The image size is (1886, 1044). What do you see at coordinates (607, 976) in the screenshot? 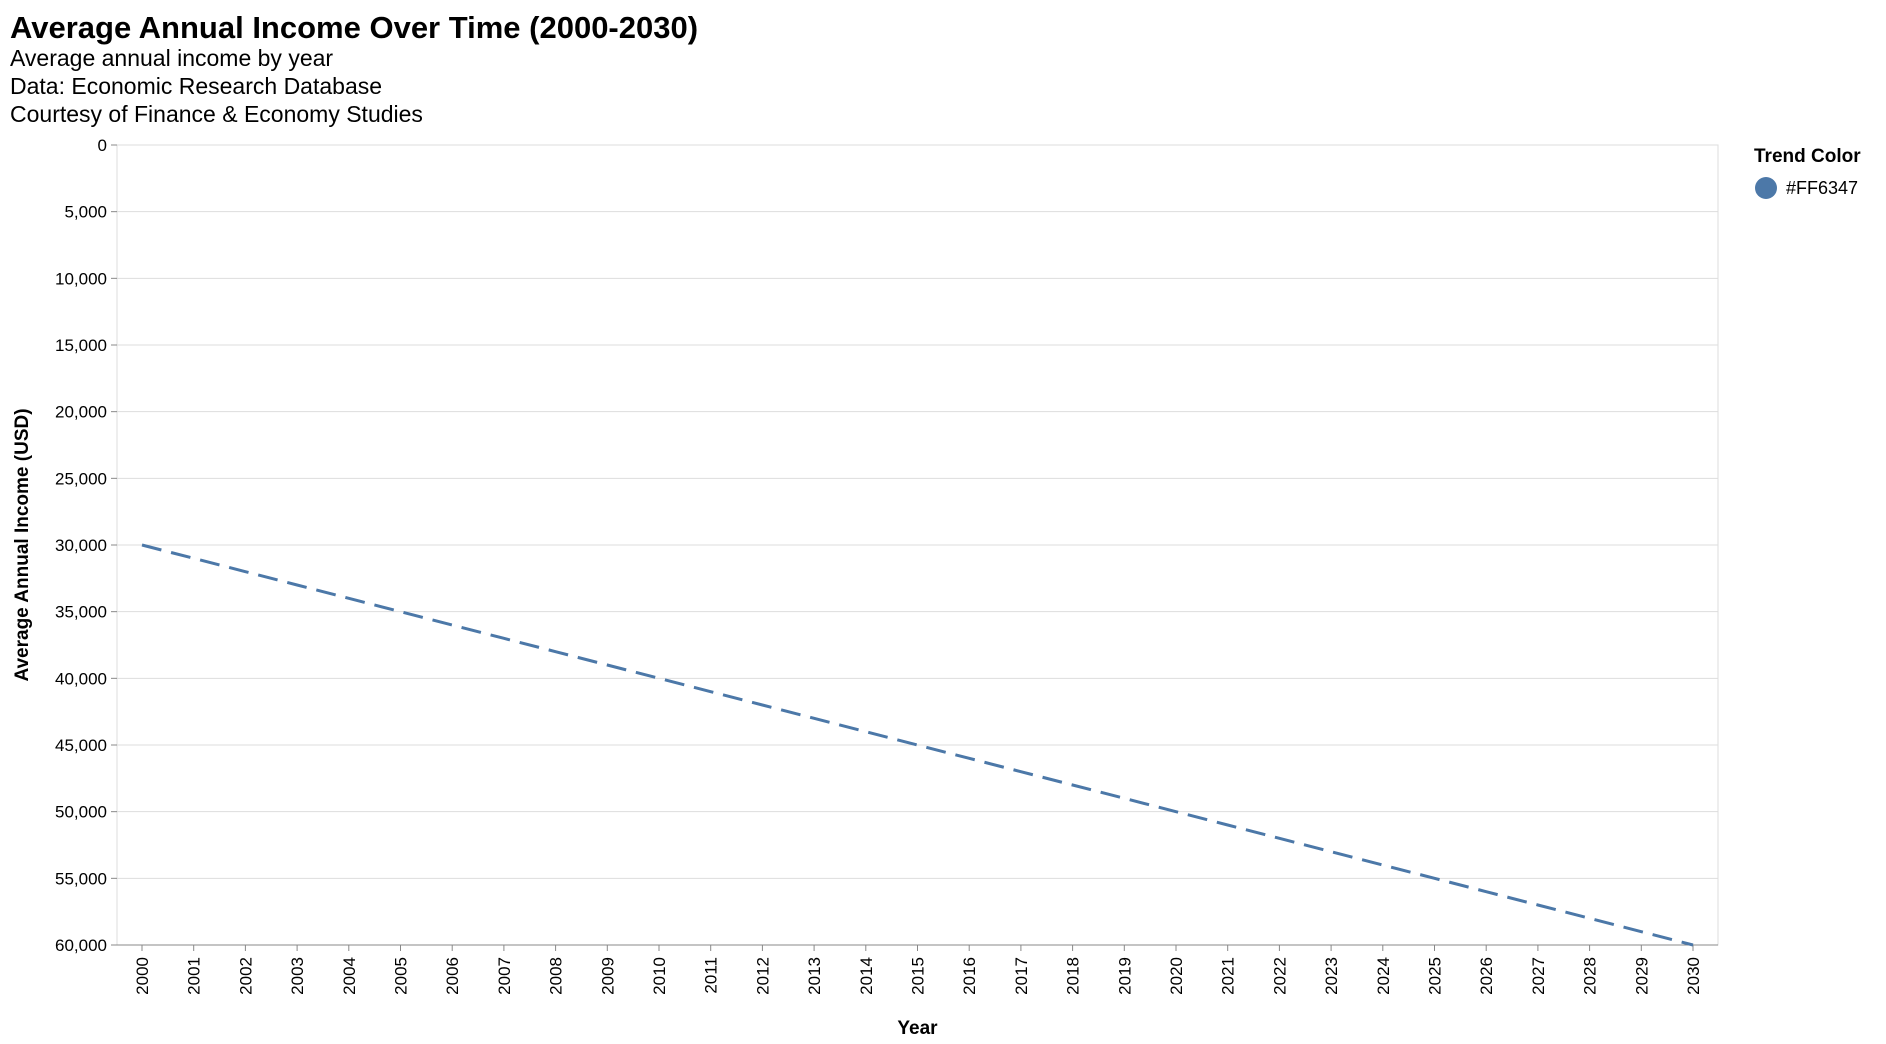
I see `x-tick-label: 2009` at bounding box center [607, 976].